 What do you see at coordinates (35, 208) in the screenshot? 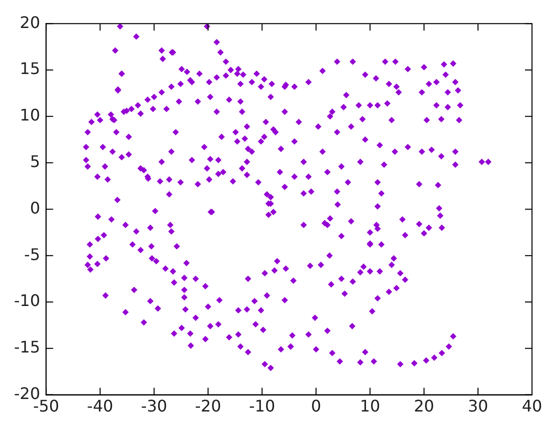
I see `y-tick-label: 0` at bounding box center [35, 208].